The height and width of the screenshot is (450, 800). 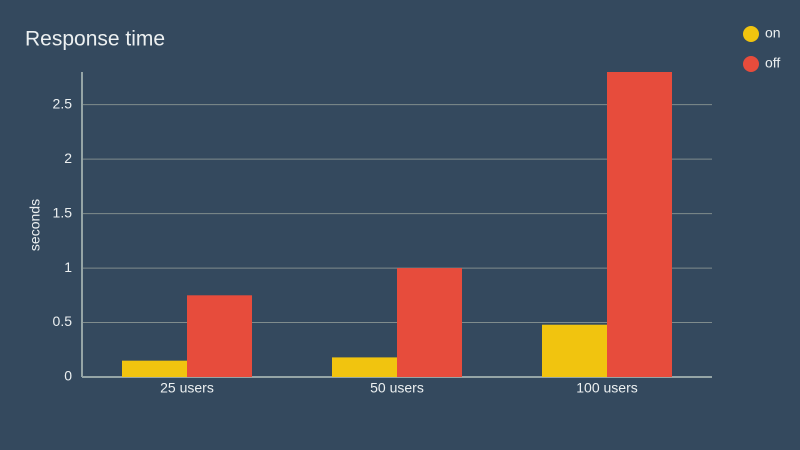 I want to click on y-tick-label: 1.5, so click(x=63, y=212).